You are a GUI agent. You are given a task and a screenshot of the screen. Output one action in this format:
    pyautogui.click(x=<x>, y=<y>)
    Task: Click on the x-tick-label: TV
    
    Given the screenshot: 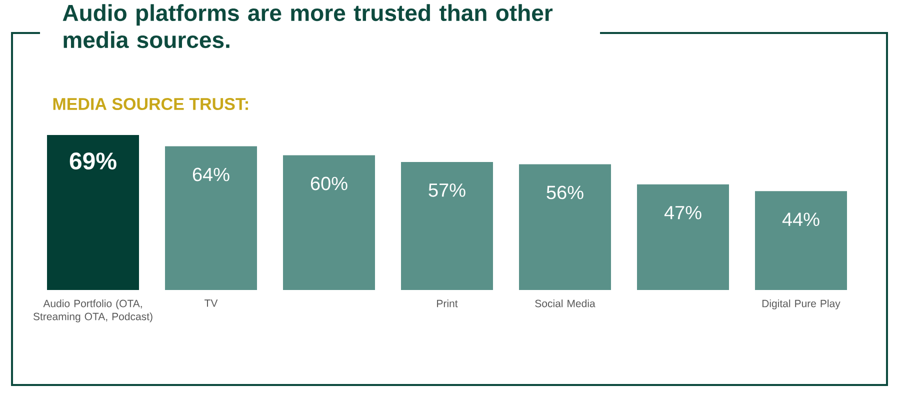 What is the action you would take?
    pyautogui.click(x=211, y=303)
    